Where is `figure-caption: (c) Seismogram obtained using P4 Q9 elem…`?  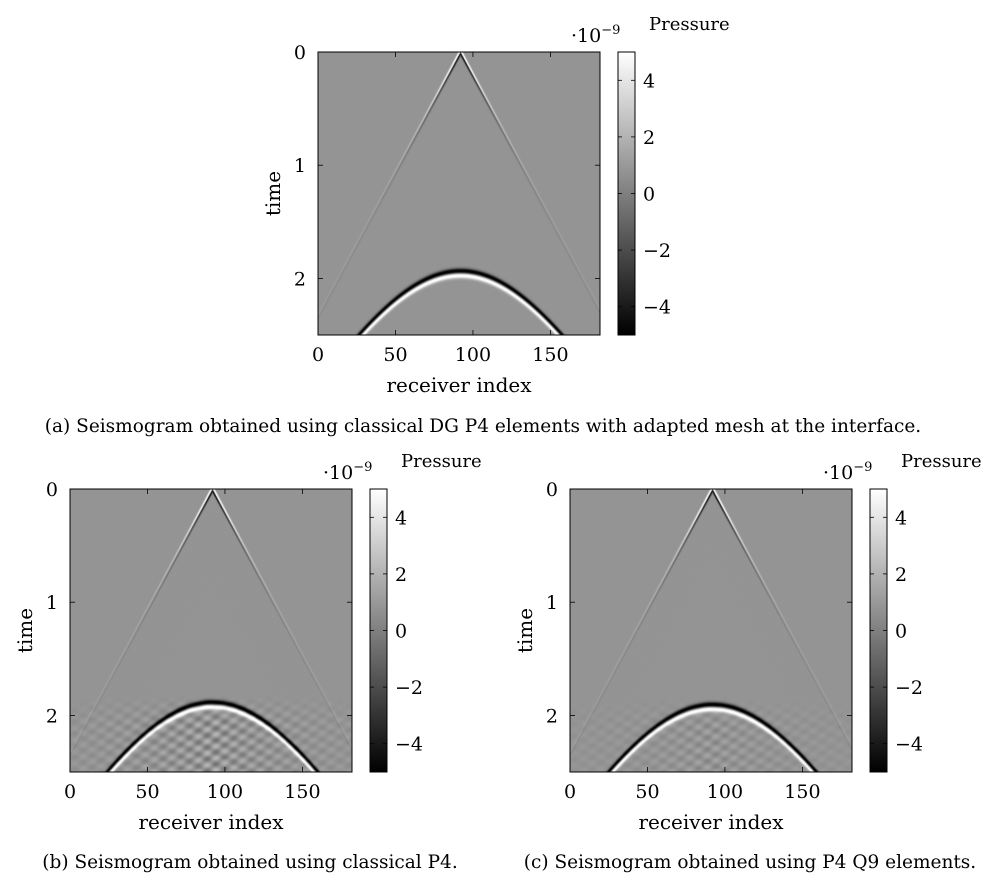
figure-caption: (c) Seismogram obtained using P4 Q9 elem… is located at coordinates (750, 862).